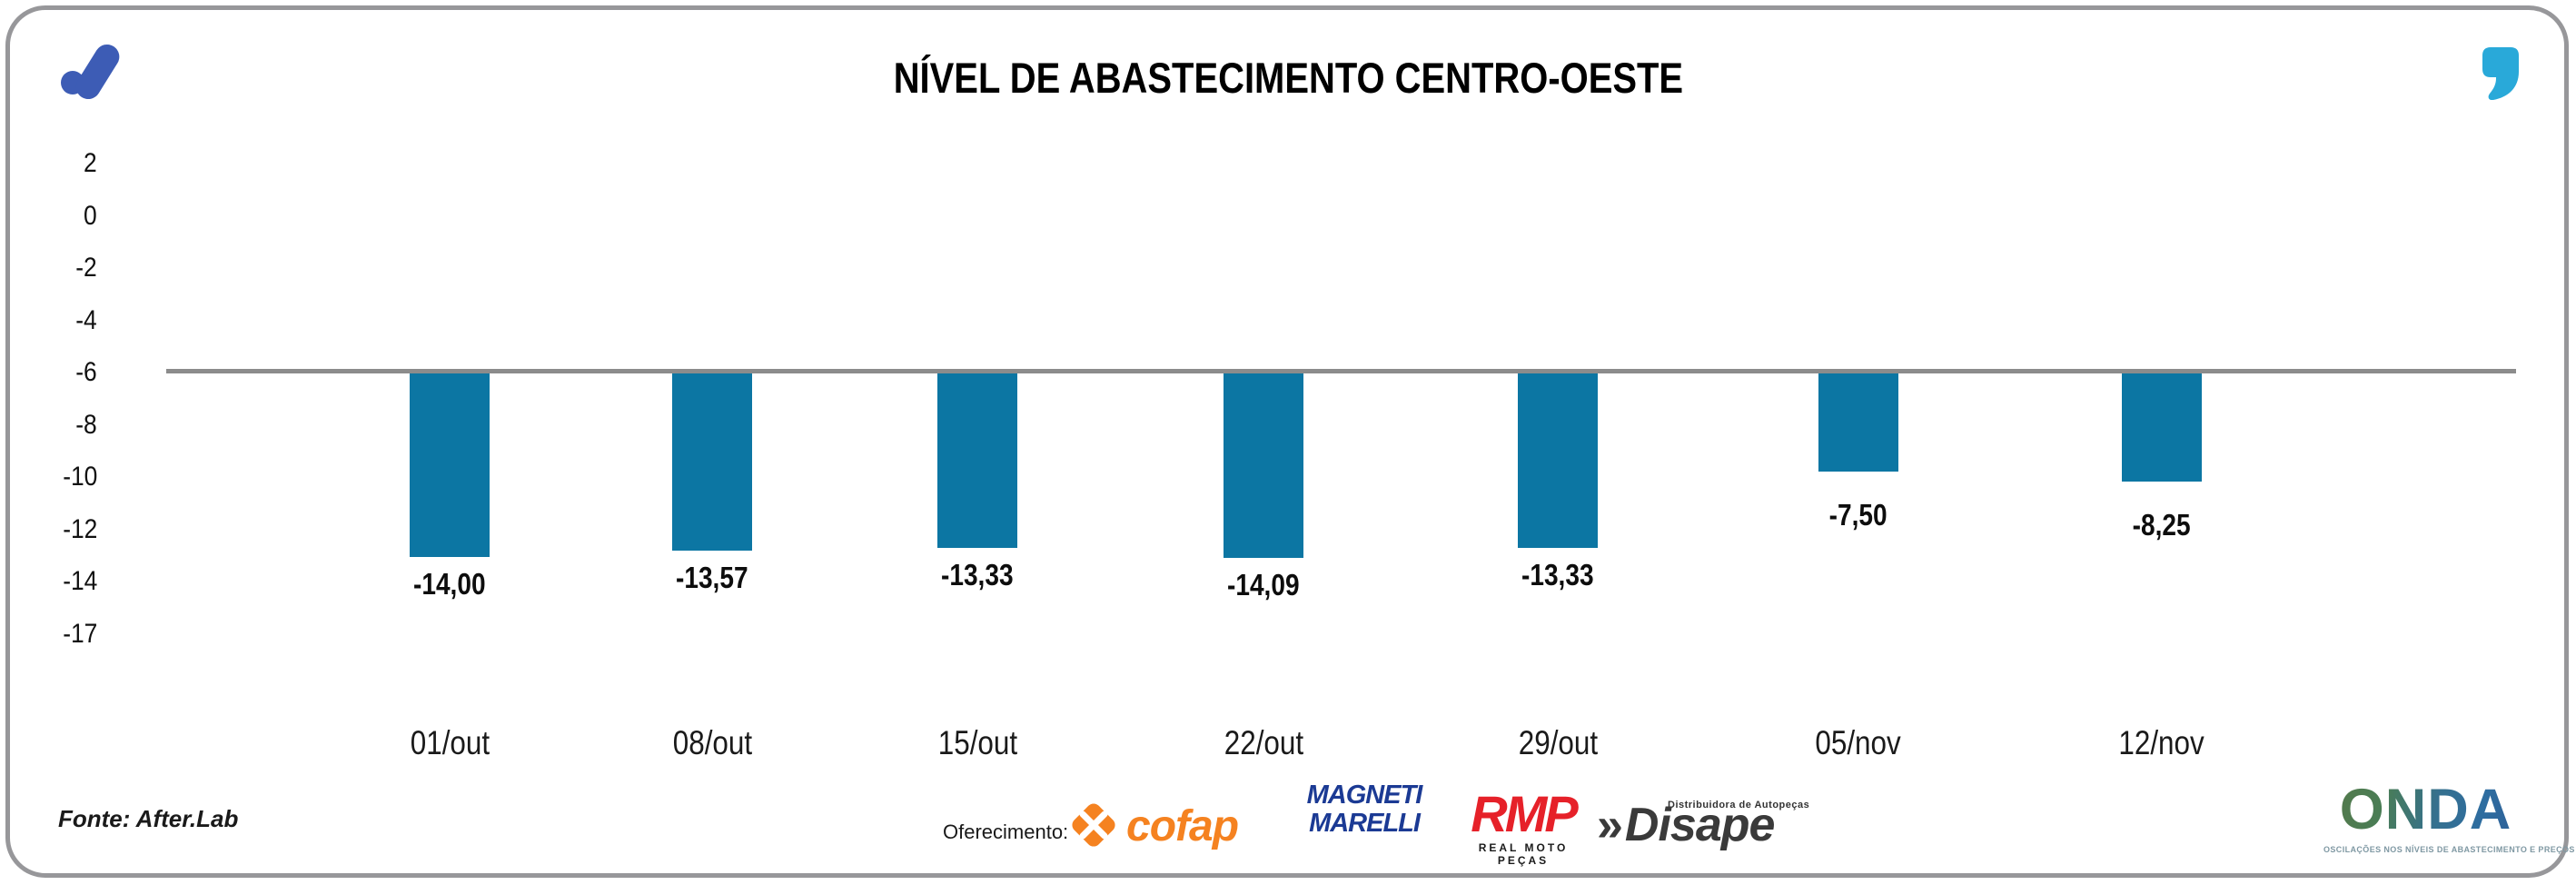  I want to click on page-title-text: NÍVEL DE ABASTECIMENTO CENTRO-OESTE, so click(1288, 78).